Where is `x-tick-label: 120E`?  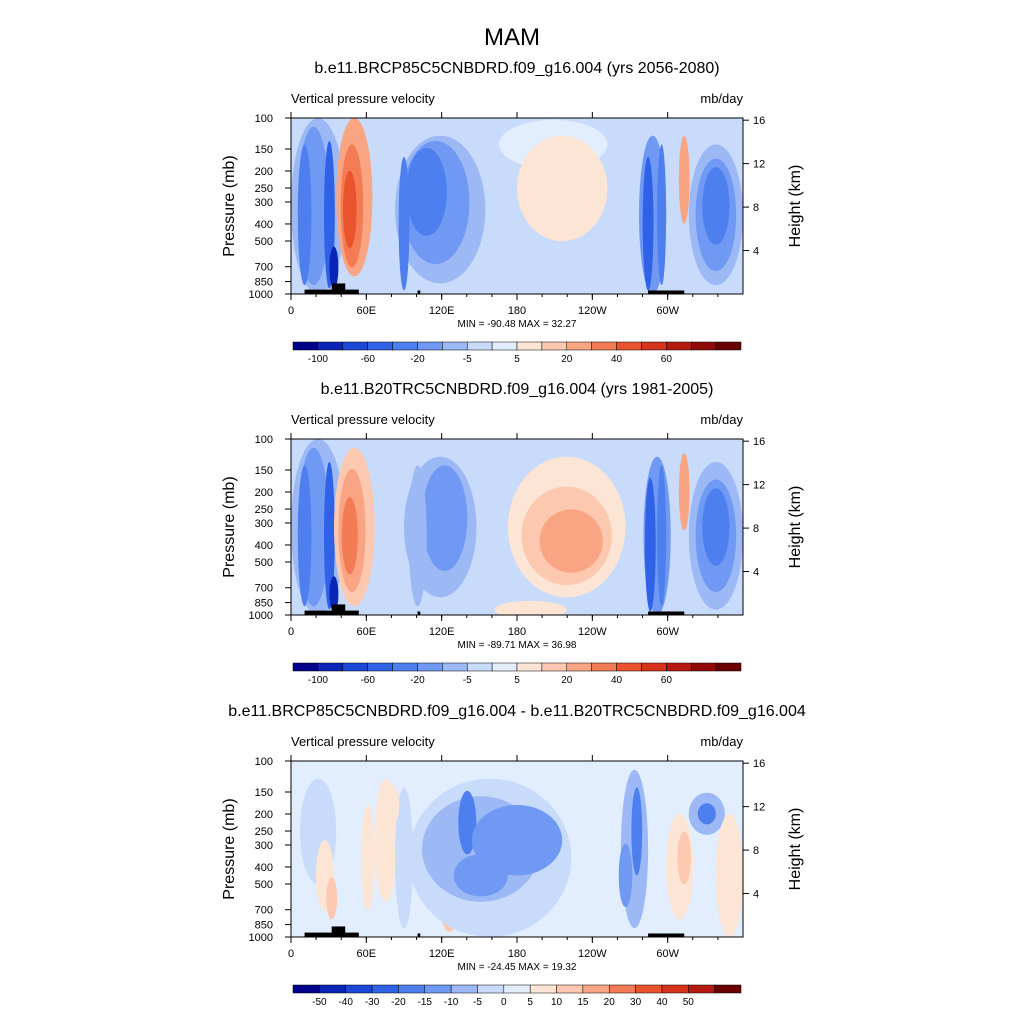
x-tick-label: 120E is located at coordinates (442, 632).